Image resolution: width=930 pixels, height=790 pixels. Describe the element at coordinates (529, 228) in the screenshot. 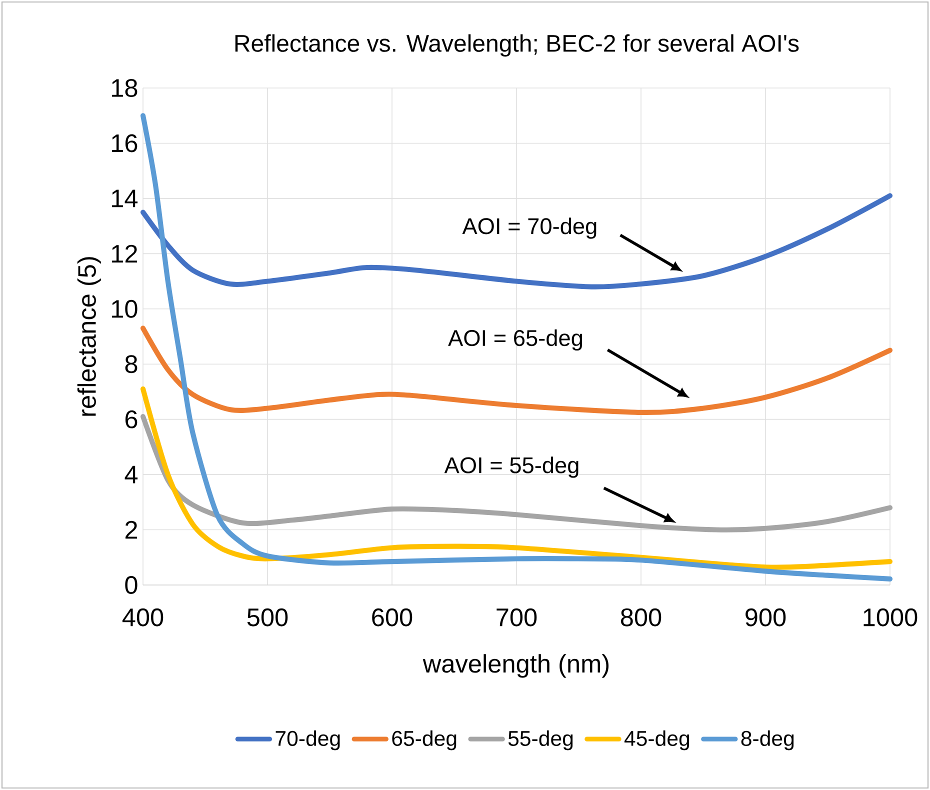

I see `annotation: AOI = 70-deg` at that location.